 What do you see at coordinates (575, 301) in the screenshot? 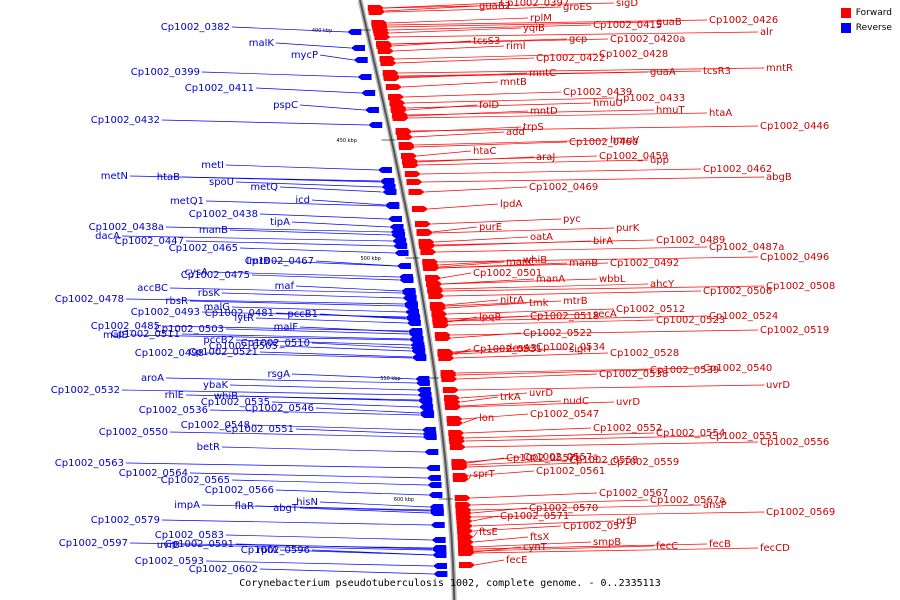
I see `forward-gene-label: mtrB` at bounding box center [575, 301].